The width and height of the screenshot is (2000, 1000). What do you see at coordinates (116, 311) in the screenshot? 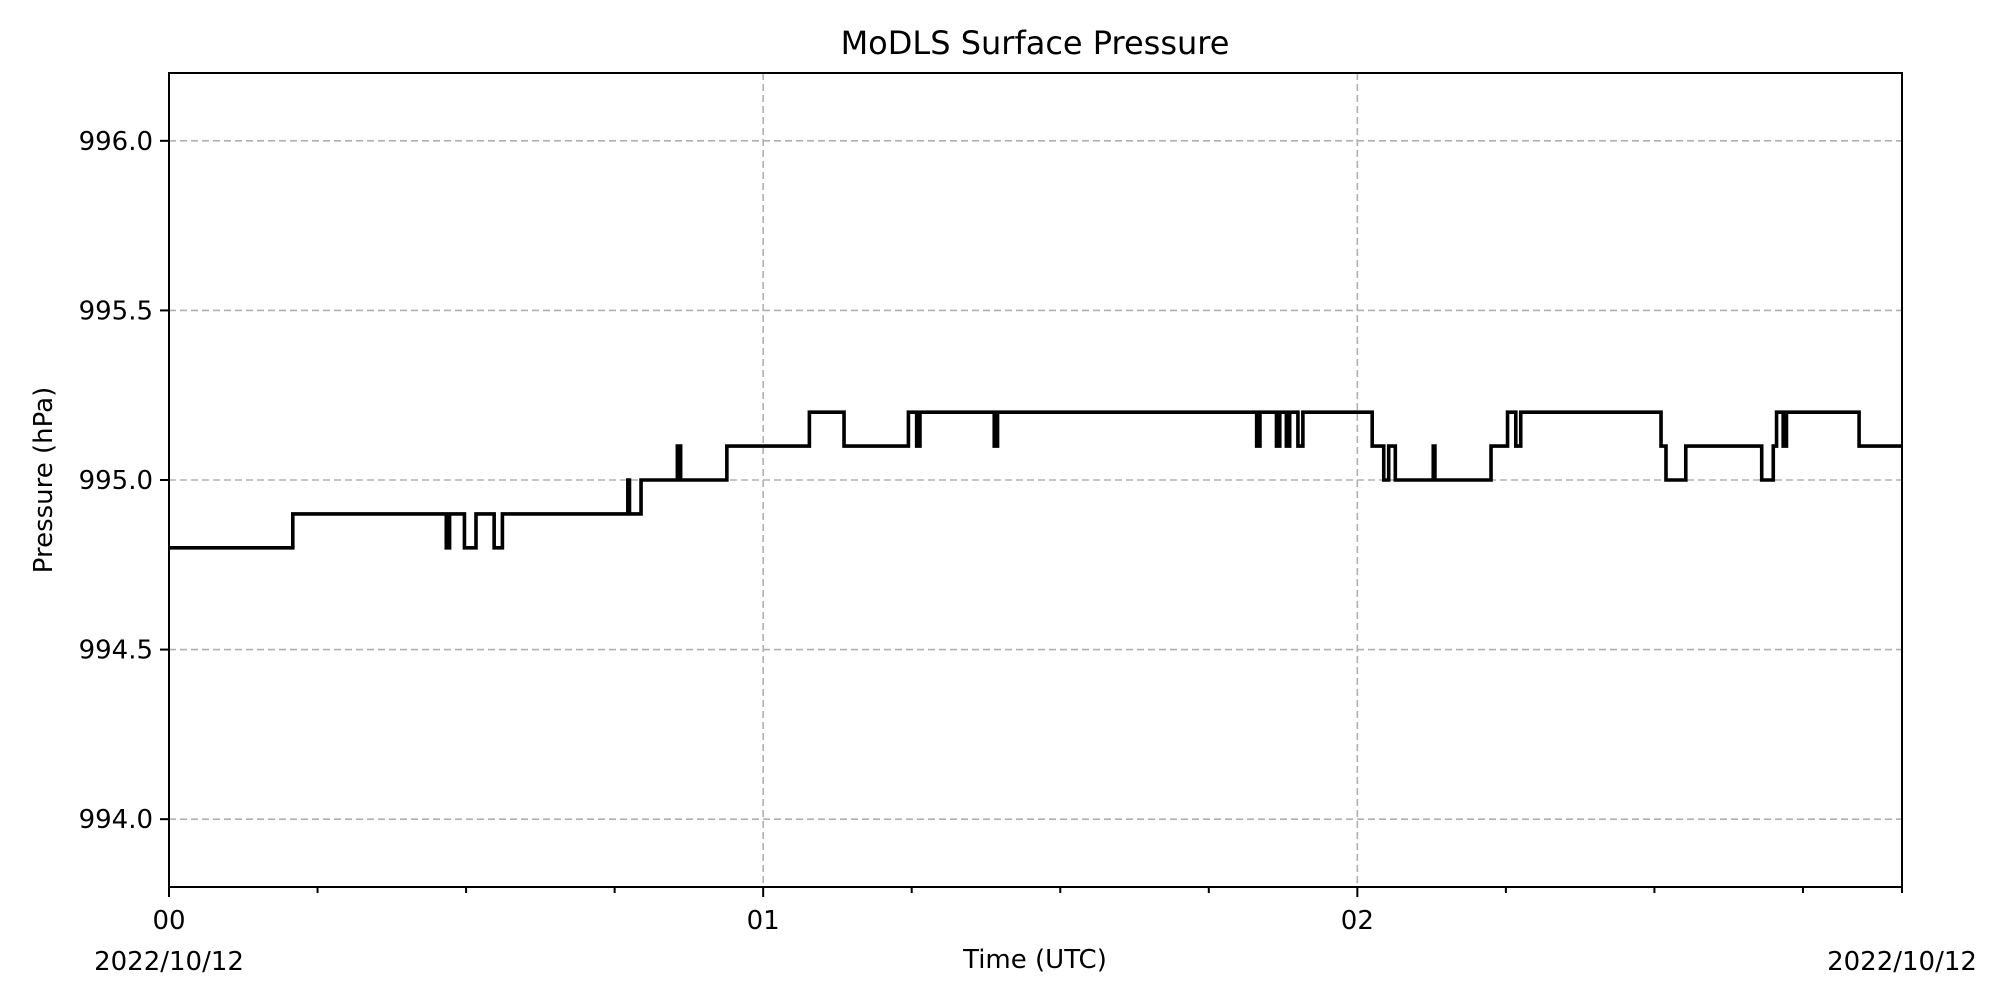
I see `y-tick-label: 995.5` at bounding box center [116, 311].